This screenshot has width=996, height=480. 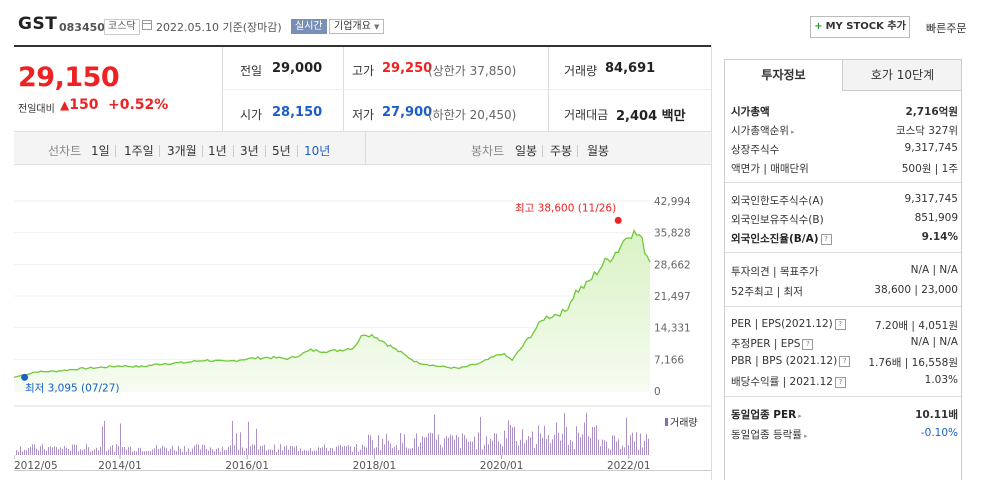 What do you see at coordinates (672, 234) in the screenshot?
I see `y-tick-label: 35,828` at bounding box center [672, 234].